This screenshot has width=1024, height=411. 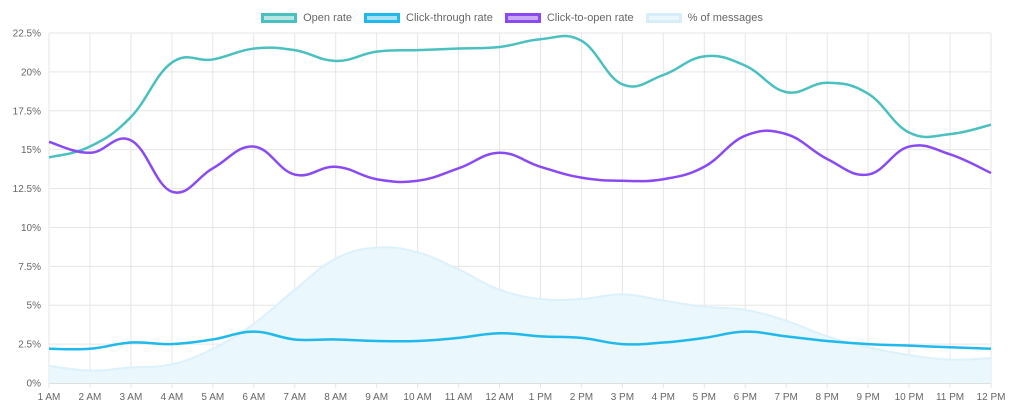 What do you see at coordinates (540, 397) in the screenshot?
I see `x-tick-label: 1 PM` at bounding box center [540, 397].